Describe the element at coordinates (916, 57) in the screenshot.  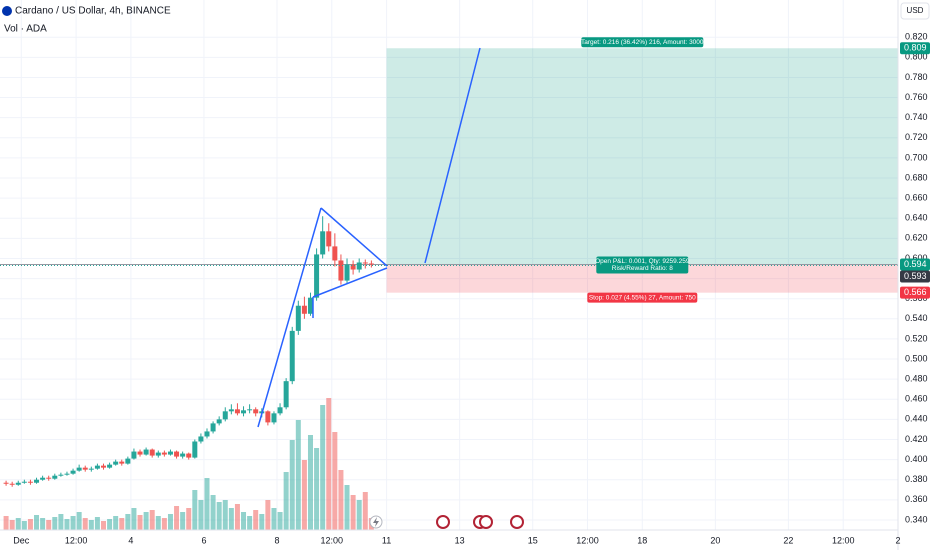
I see `y-tick-label: 0.800` at that location.